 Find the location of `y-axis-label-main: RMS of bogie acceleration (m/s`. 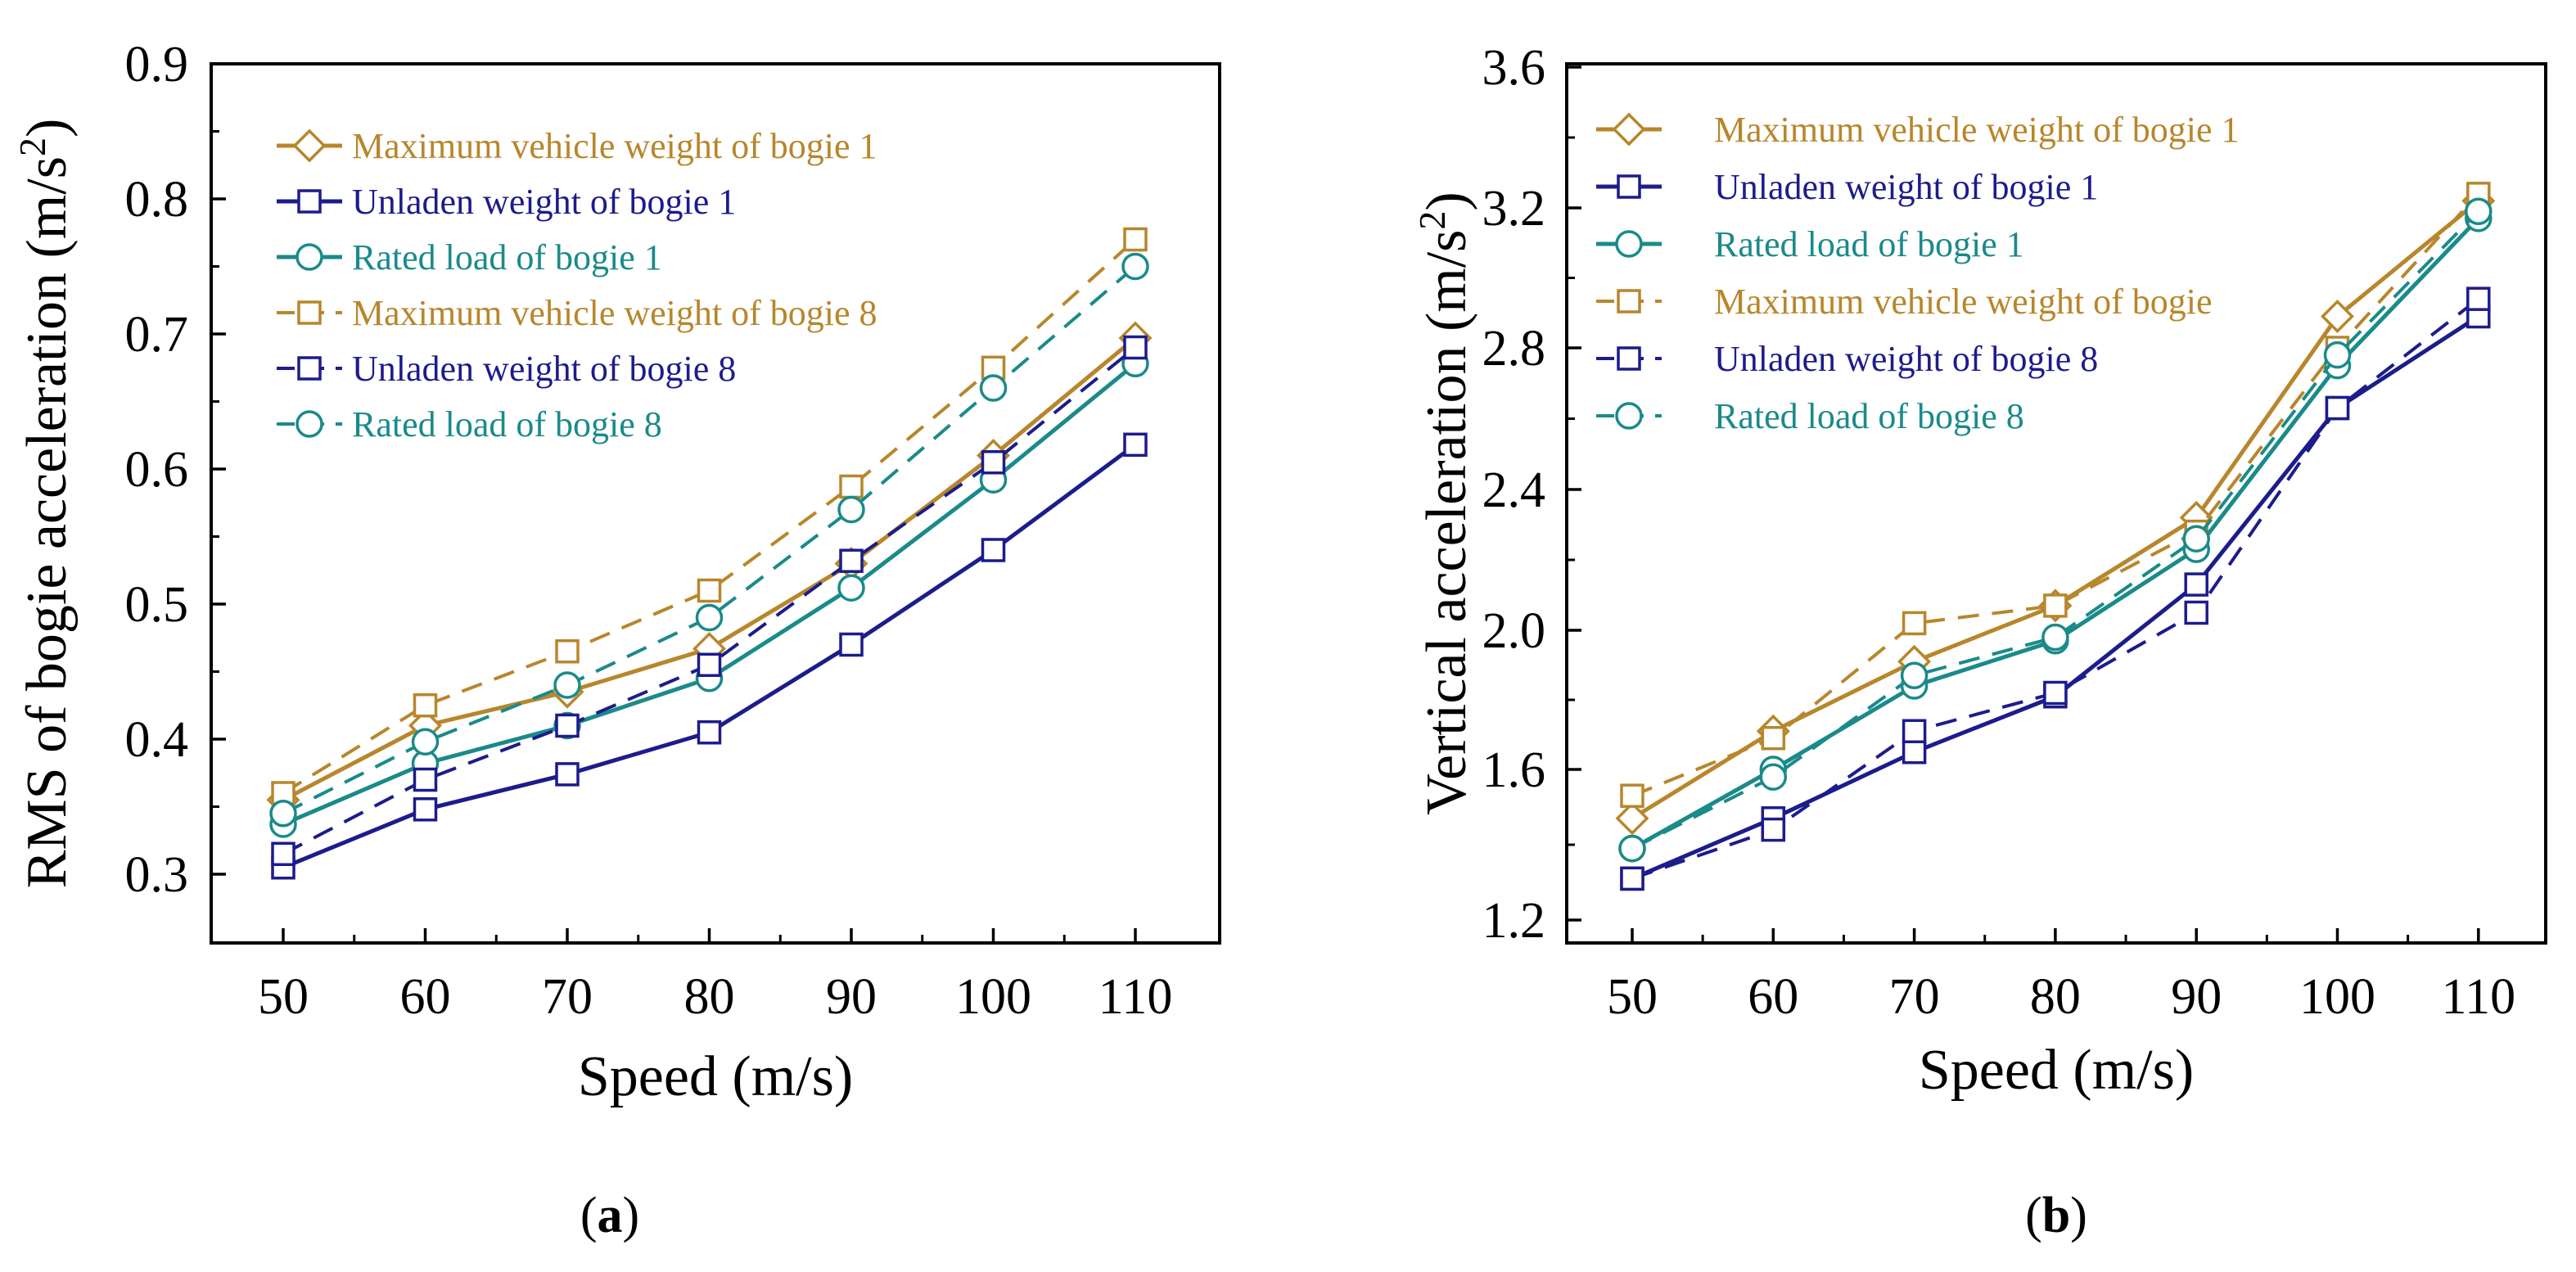

y-axis-label-main: RMS of bogie acceleration (m/s is located at coordinates (47, 522).